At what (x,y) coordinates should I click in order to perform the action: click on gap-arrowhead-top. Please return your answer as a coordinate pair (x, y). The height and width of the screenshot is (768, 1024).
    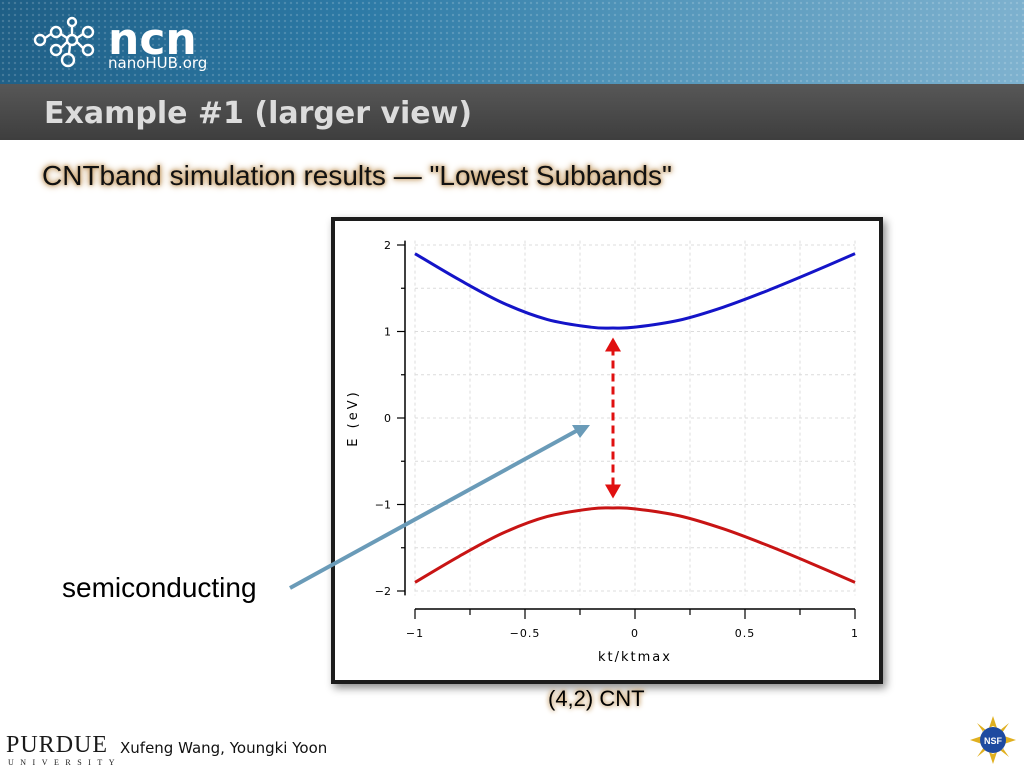
    Looking at the image, I should click on (613, 344).